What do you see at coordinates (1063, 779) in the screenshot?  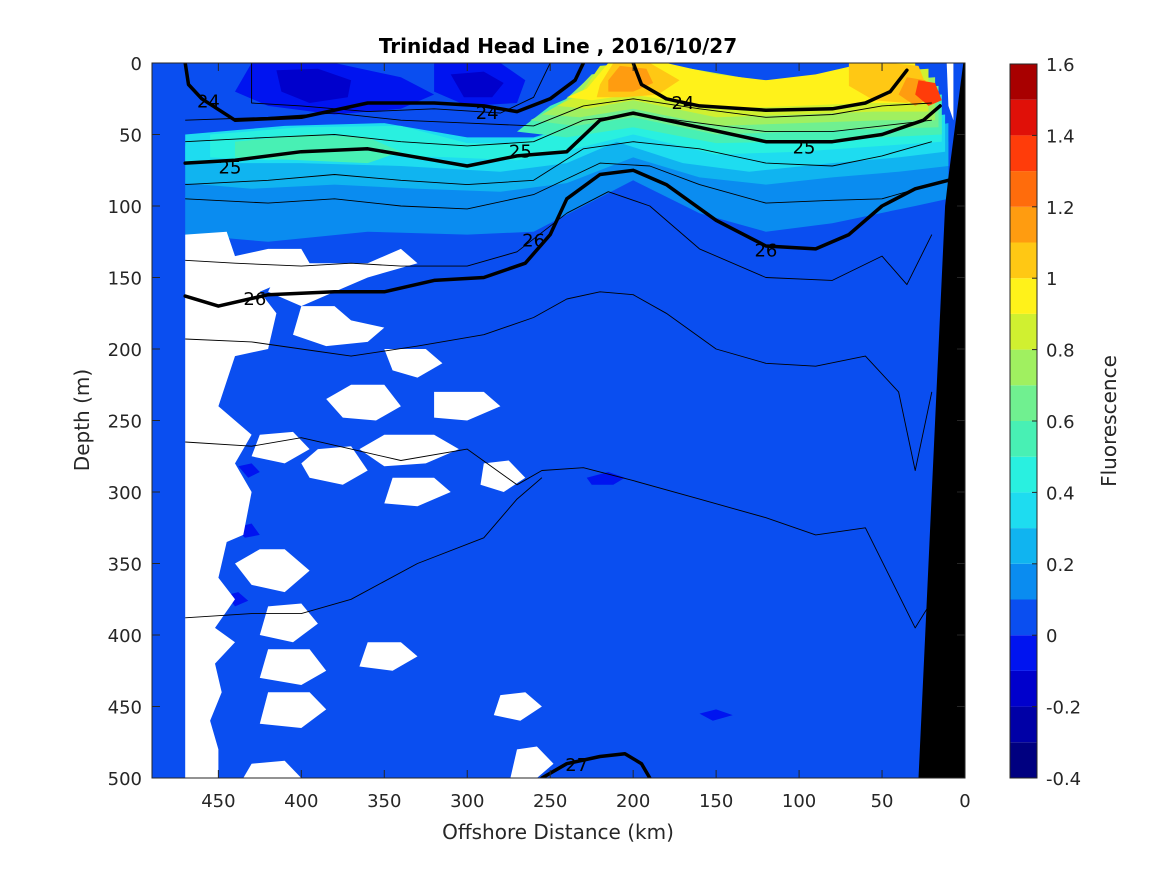 I see `colorbar-tick-label: -0.4` at bounding box center [1063, 779].